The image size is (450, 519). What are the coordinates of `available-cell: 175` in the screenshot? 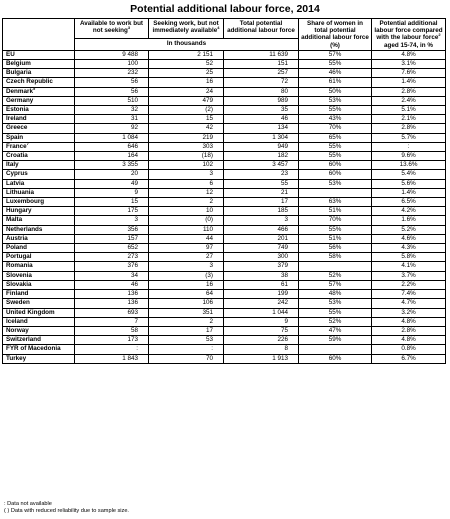 It's located at (111, 211).